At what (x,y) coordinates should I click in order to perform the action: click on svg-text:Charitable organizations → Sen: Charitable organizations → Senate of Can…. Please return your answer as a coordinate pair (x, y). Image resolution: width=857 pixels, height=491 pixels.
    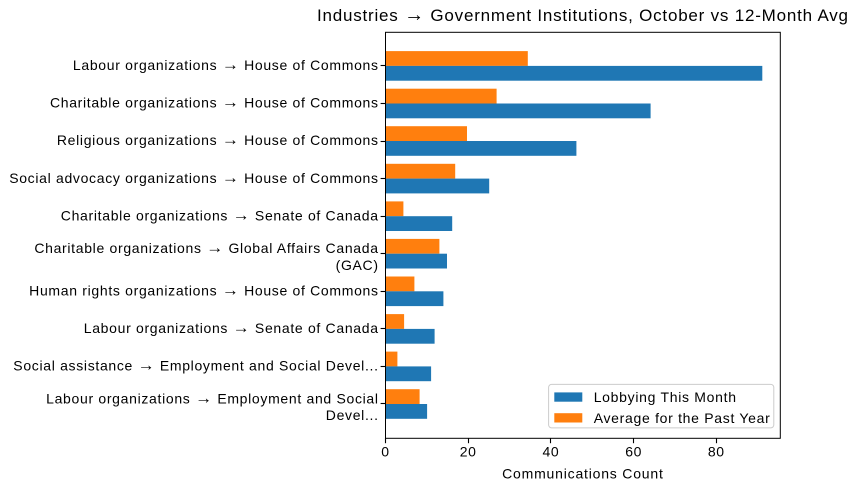
    Looking at the image, I should click on (220, 214).